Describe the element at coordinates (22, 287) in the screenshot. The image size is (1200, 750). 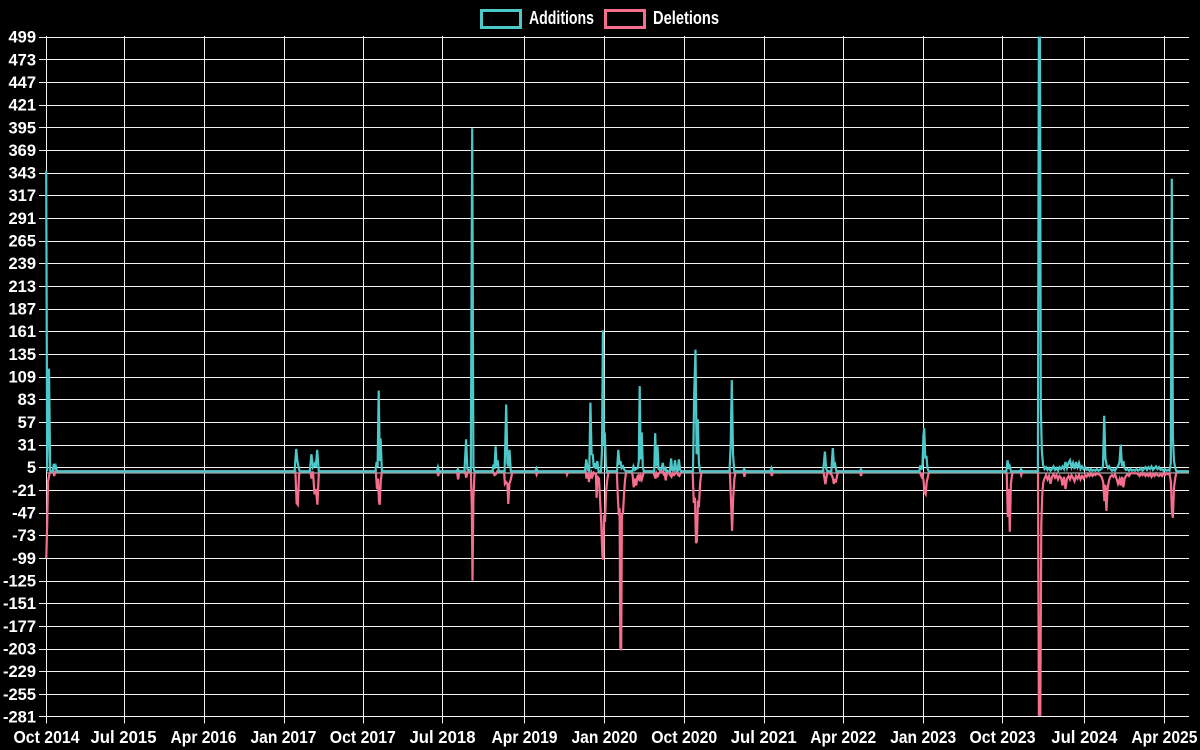
I see `svg-text: 213` at that location.